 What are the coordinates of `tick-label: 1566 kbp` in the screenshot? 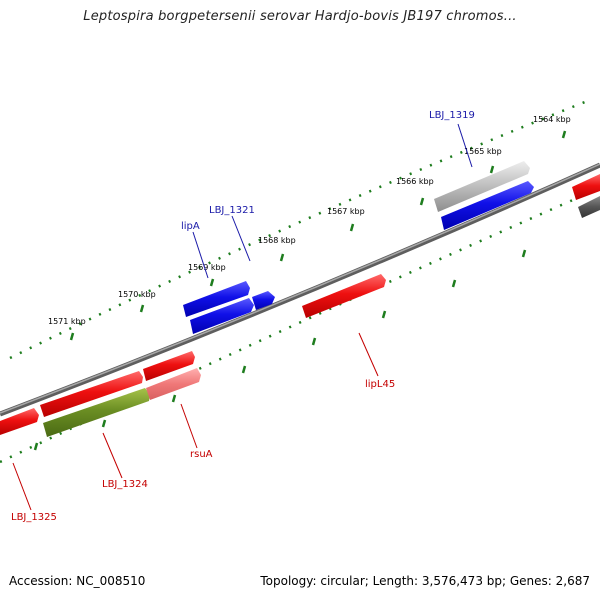 It's located at (415, 181).